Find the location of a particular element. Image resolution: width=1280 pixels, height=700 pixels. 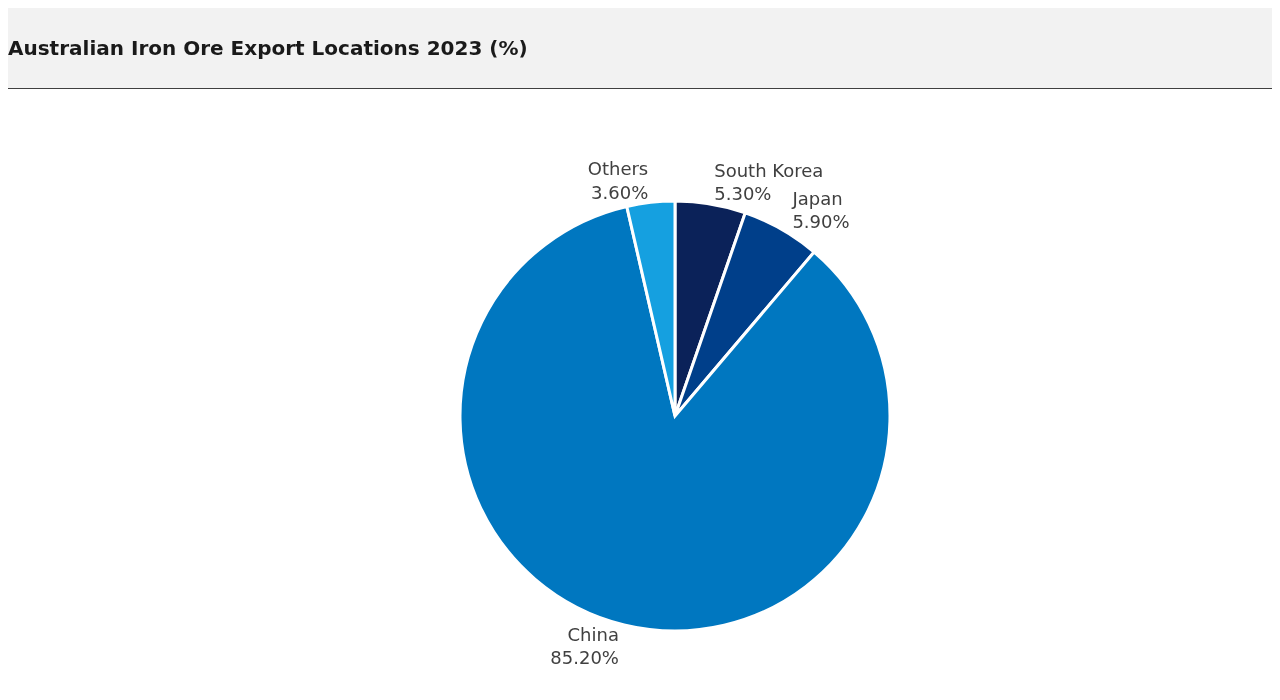

data-label: 5.30% is located at coordinates (743, 194).